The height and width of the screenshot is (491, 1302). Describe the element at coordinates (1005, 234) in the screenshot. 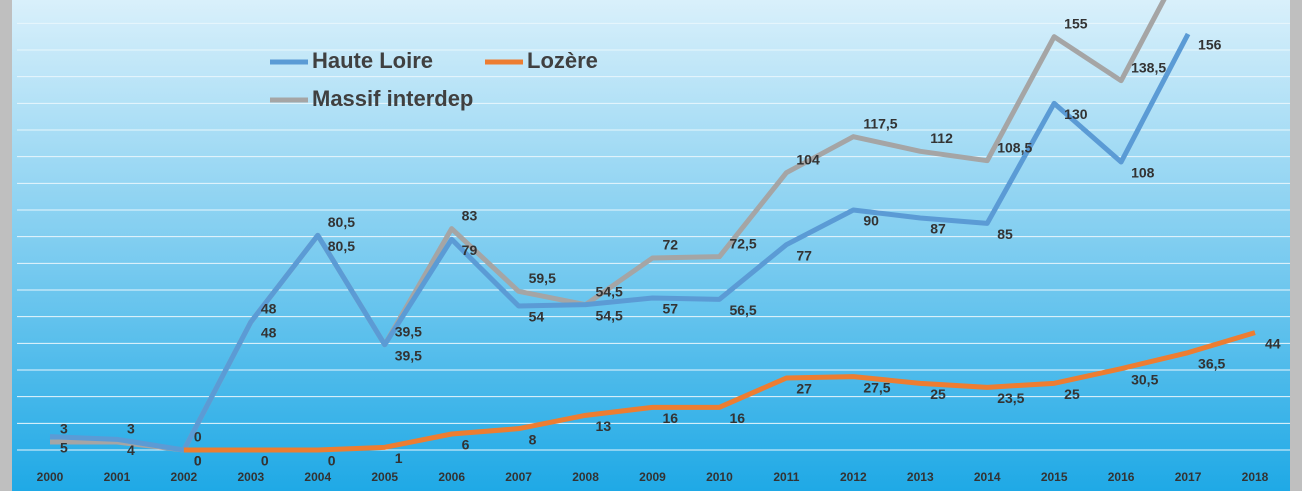

I see `data-label: 85` at that location.